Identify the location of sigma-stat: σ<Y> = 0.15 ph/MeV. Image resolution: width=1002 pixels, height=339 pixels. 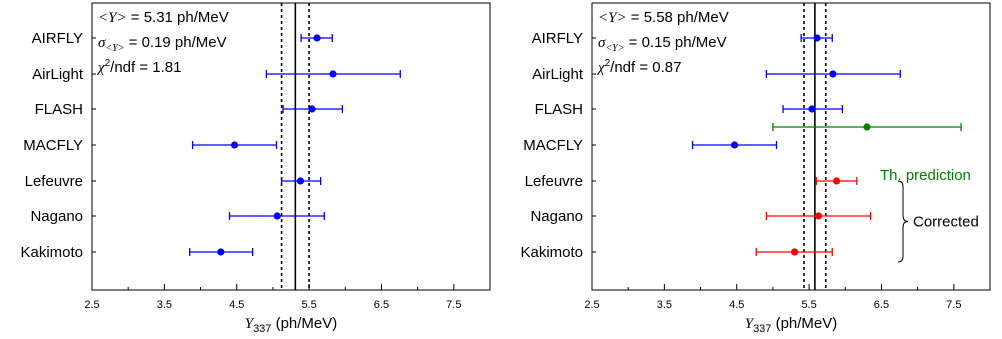
(662, 44).